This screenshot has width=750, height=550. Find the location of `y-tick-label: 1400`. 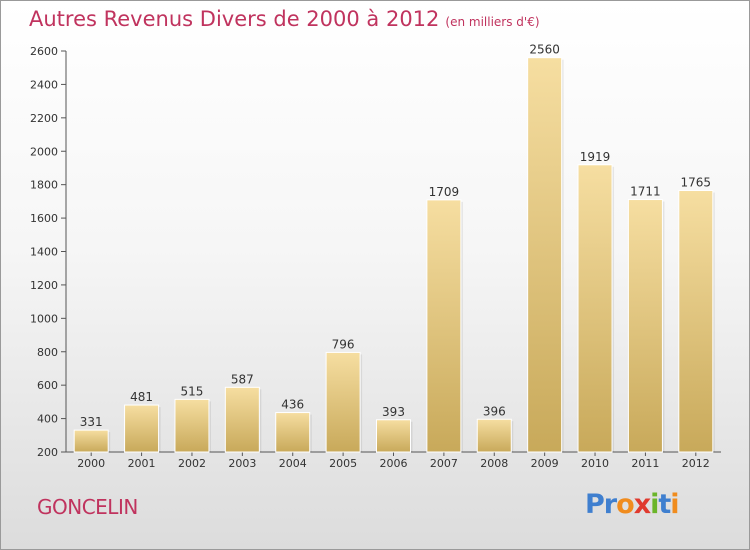

y-tick-label: 1400 is located at coordinates (44, 252).